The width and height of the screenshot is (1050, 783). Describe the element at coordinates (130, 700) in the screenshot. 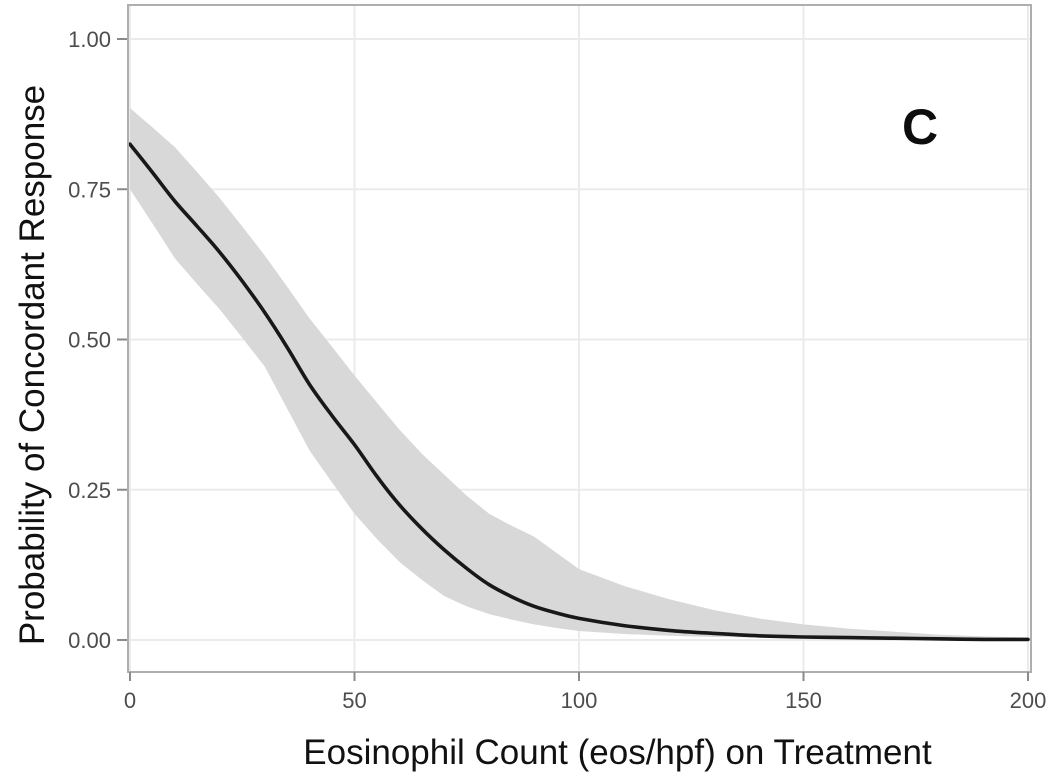

I see `x-axis-tick-label: 0` at that location.